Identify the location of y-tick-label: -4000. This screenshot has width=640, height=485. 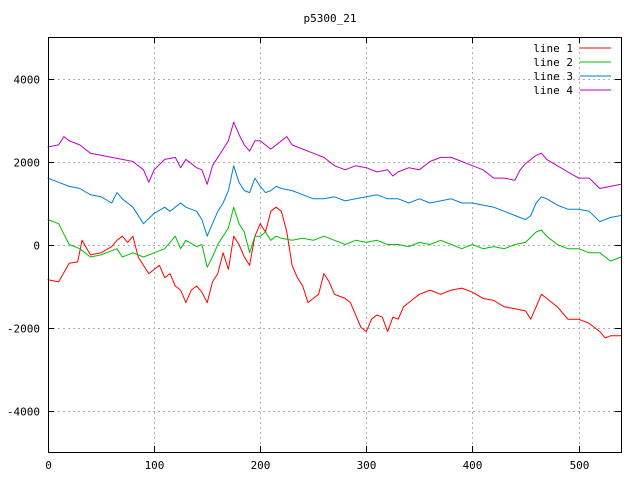
(23, 412).